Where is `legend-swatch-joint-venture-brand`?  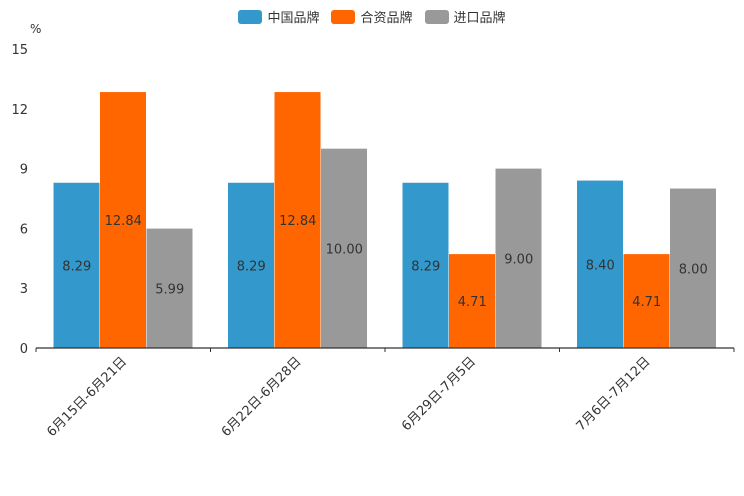 legend-swatch-joint-venture-brand is located at coordinates (343, 16).